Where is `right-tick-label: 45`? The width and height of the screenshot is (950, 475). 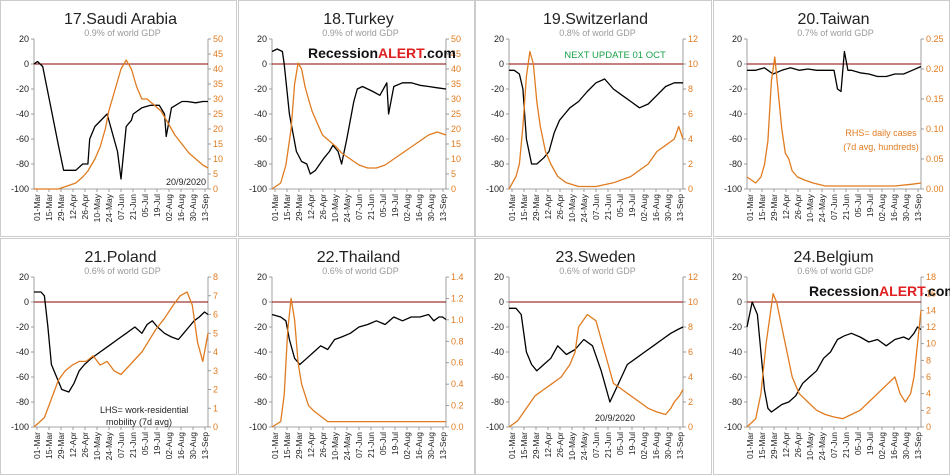
right-tick-label: 45 is located at coordinates (456, 54).